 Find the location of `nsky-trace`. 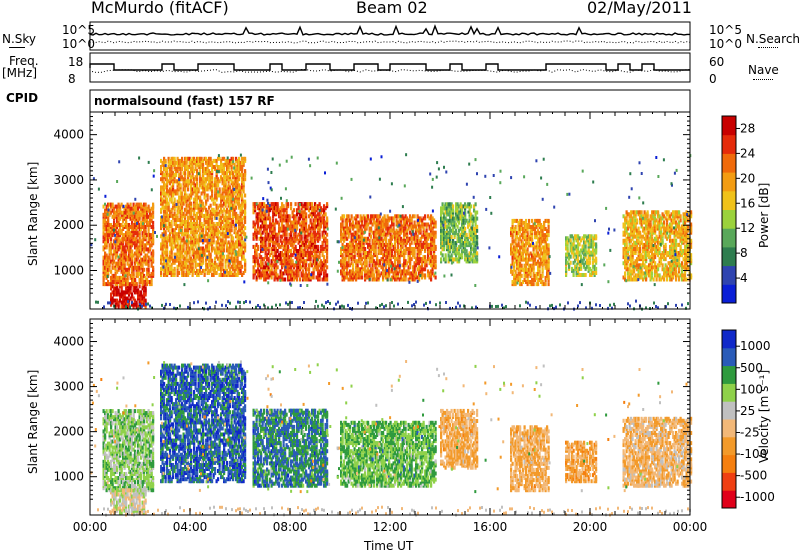

nsky-trace is located at coordinates (389, 30).